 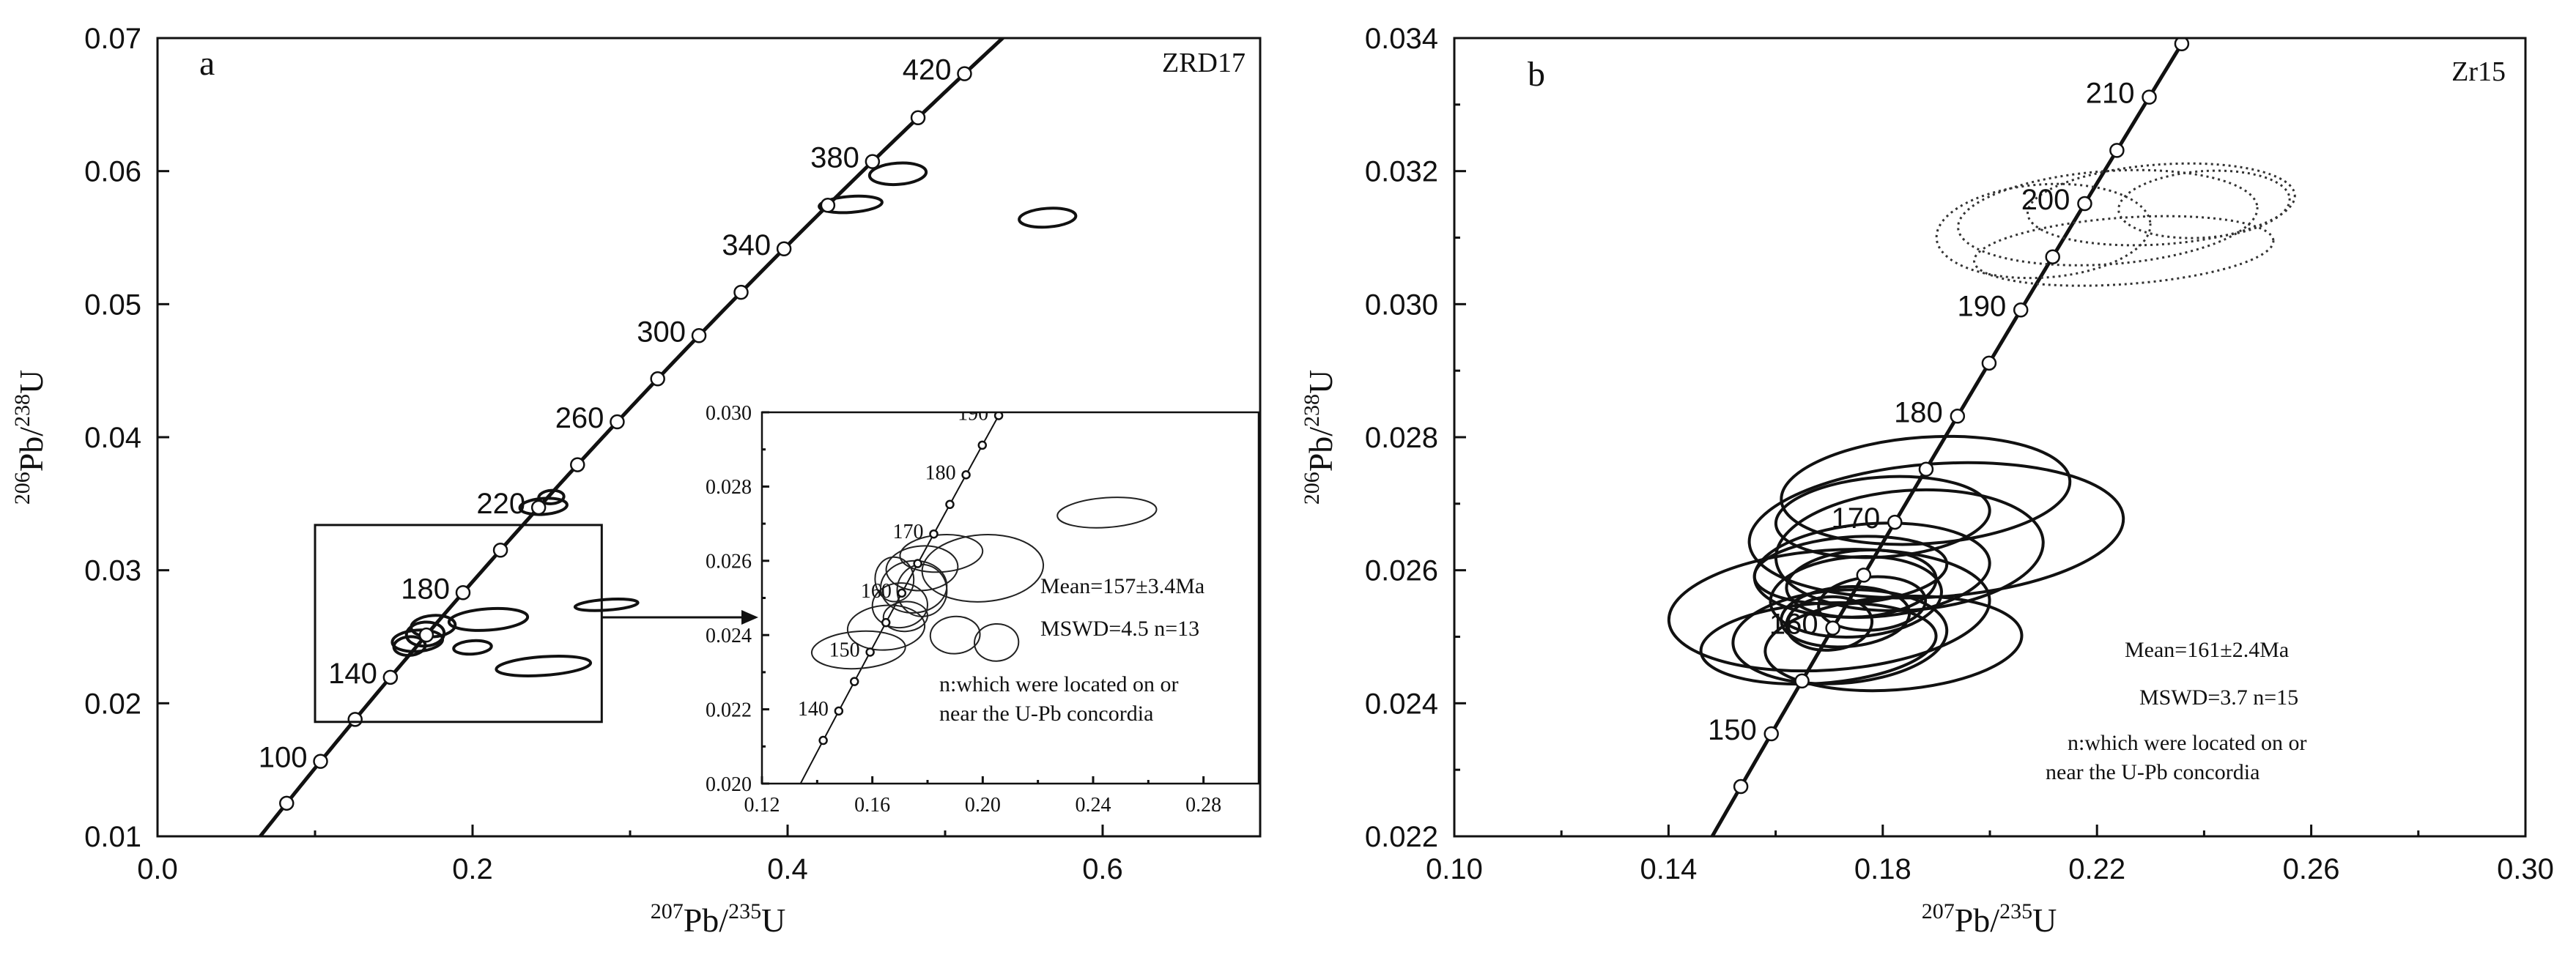 I want to click on inset-plot-content: 140 150 160 170 180 190, so click(x=978, y=598).